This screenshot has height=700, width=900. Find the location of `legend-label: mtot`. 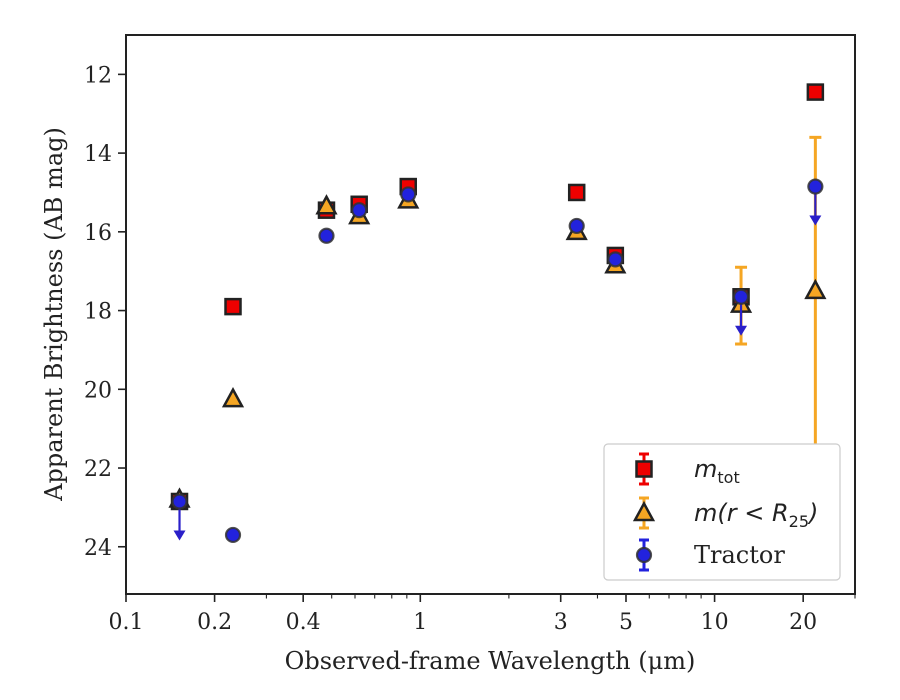

legend-label: mtot is located at coordinates (717, 471).